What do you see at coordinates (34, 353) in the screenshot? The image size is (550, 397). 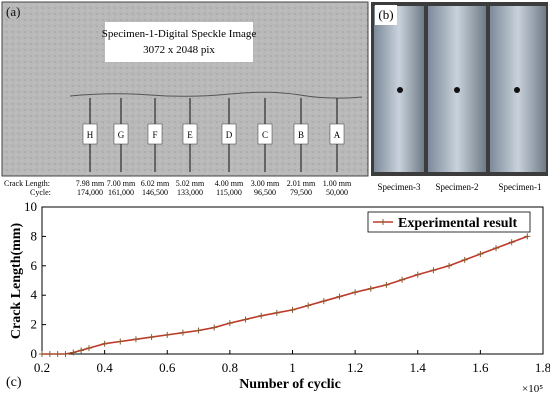 I see `y-tick-label: 0` at bounding box center [34, 353].